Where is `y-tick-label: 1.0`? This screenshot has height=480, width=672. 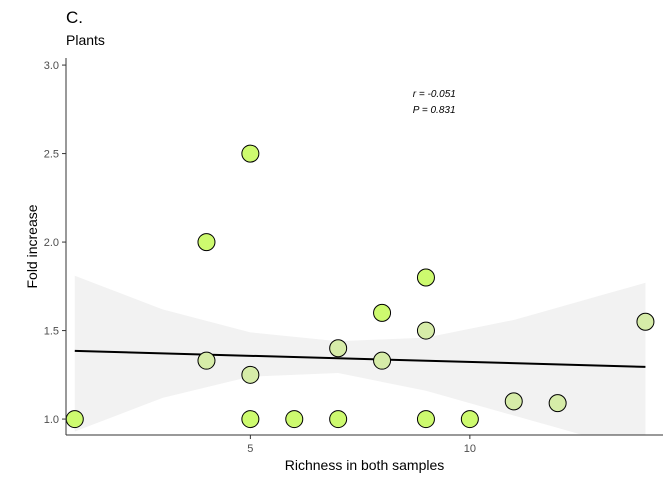 y-tick-label: 1.0 is located at coordinates (51, 420).